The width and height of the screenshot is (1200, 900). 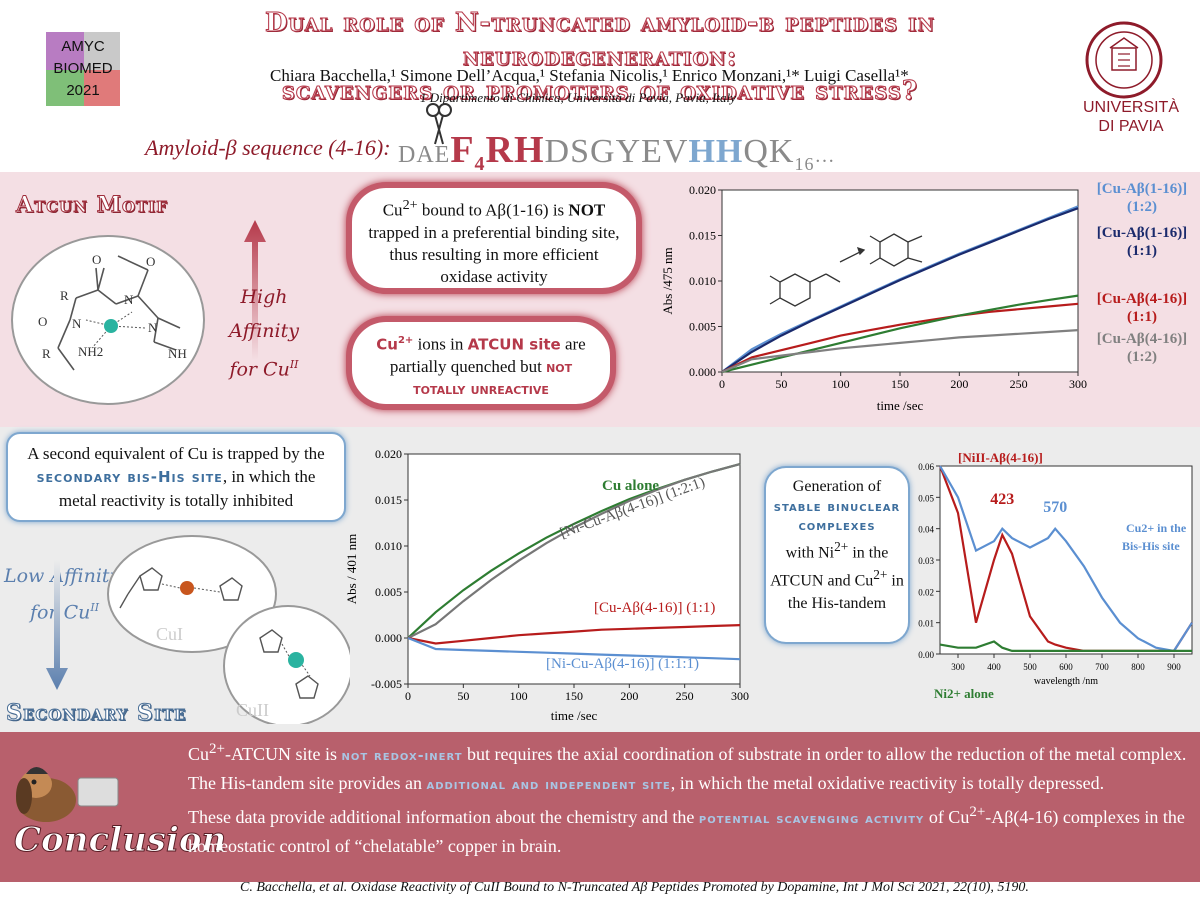 What do you see at coordinates (1055, 507) in the screenshot?
I see `peak-label: 570` at bounding box center [1055, 507].